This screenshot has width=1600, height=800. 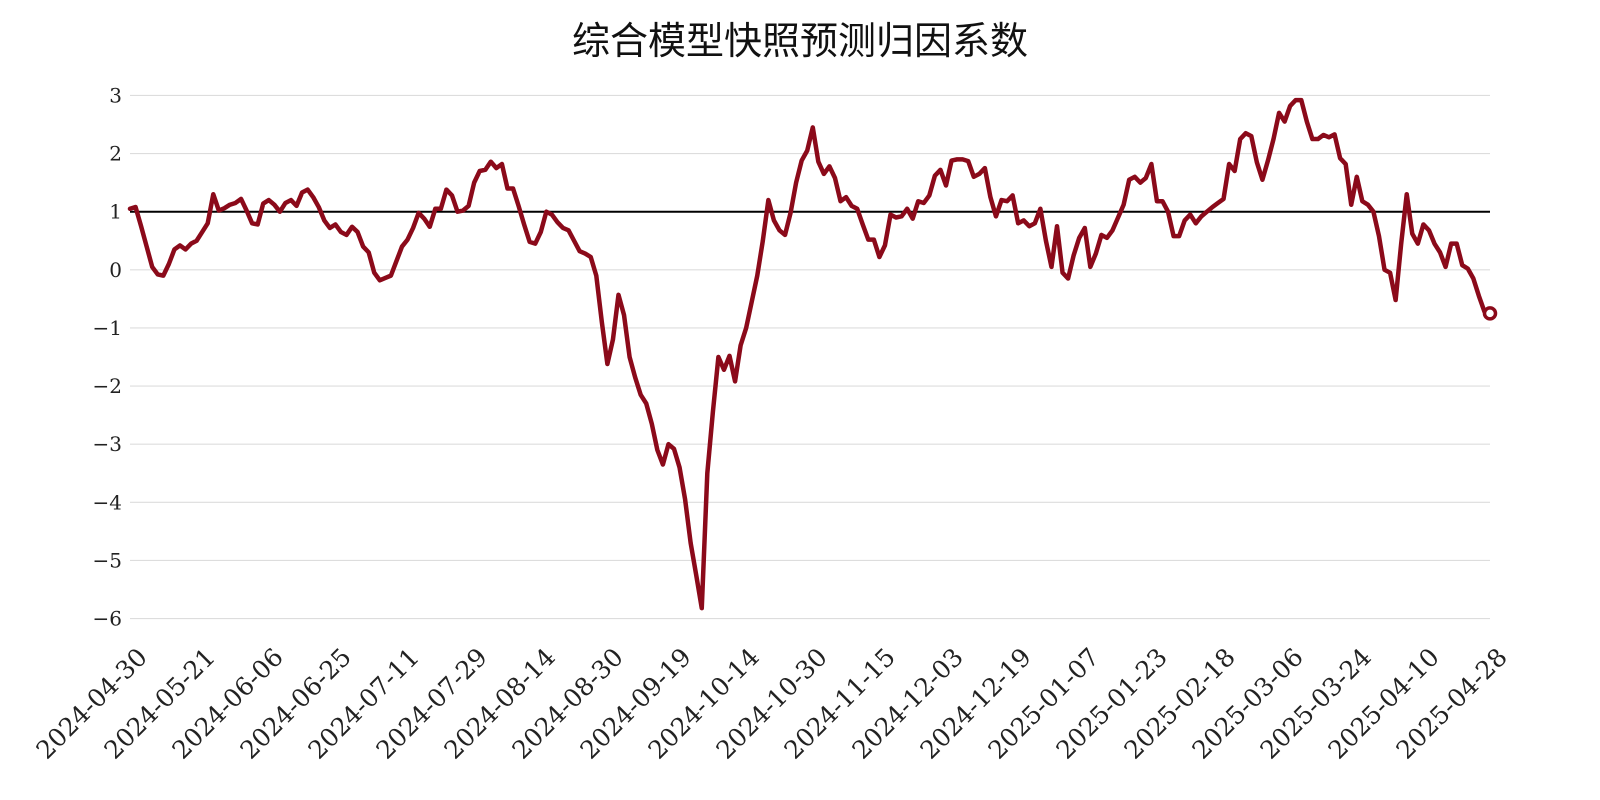 What do you see at coordinates (107, 560) in the screenshot?
I see `y-tick-label: −5` at bounding box center [107, 560].